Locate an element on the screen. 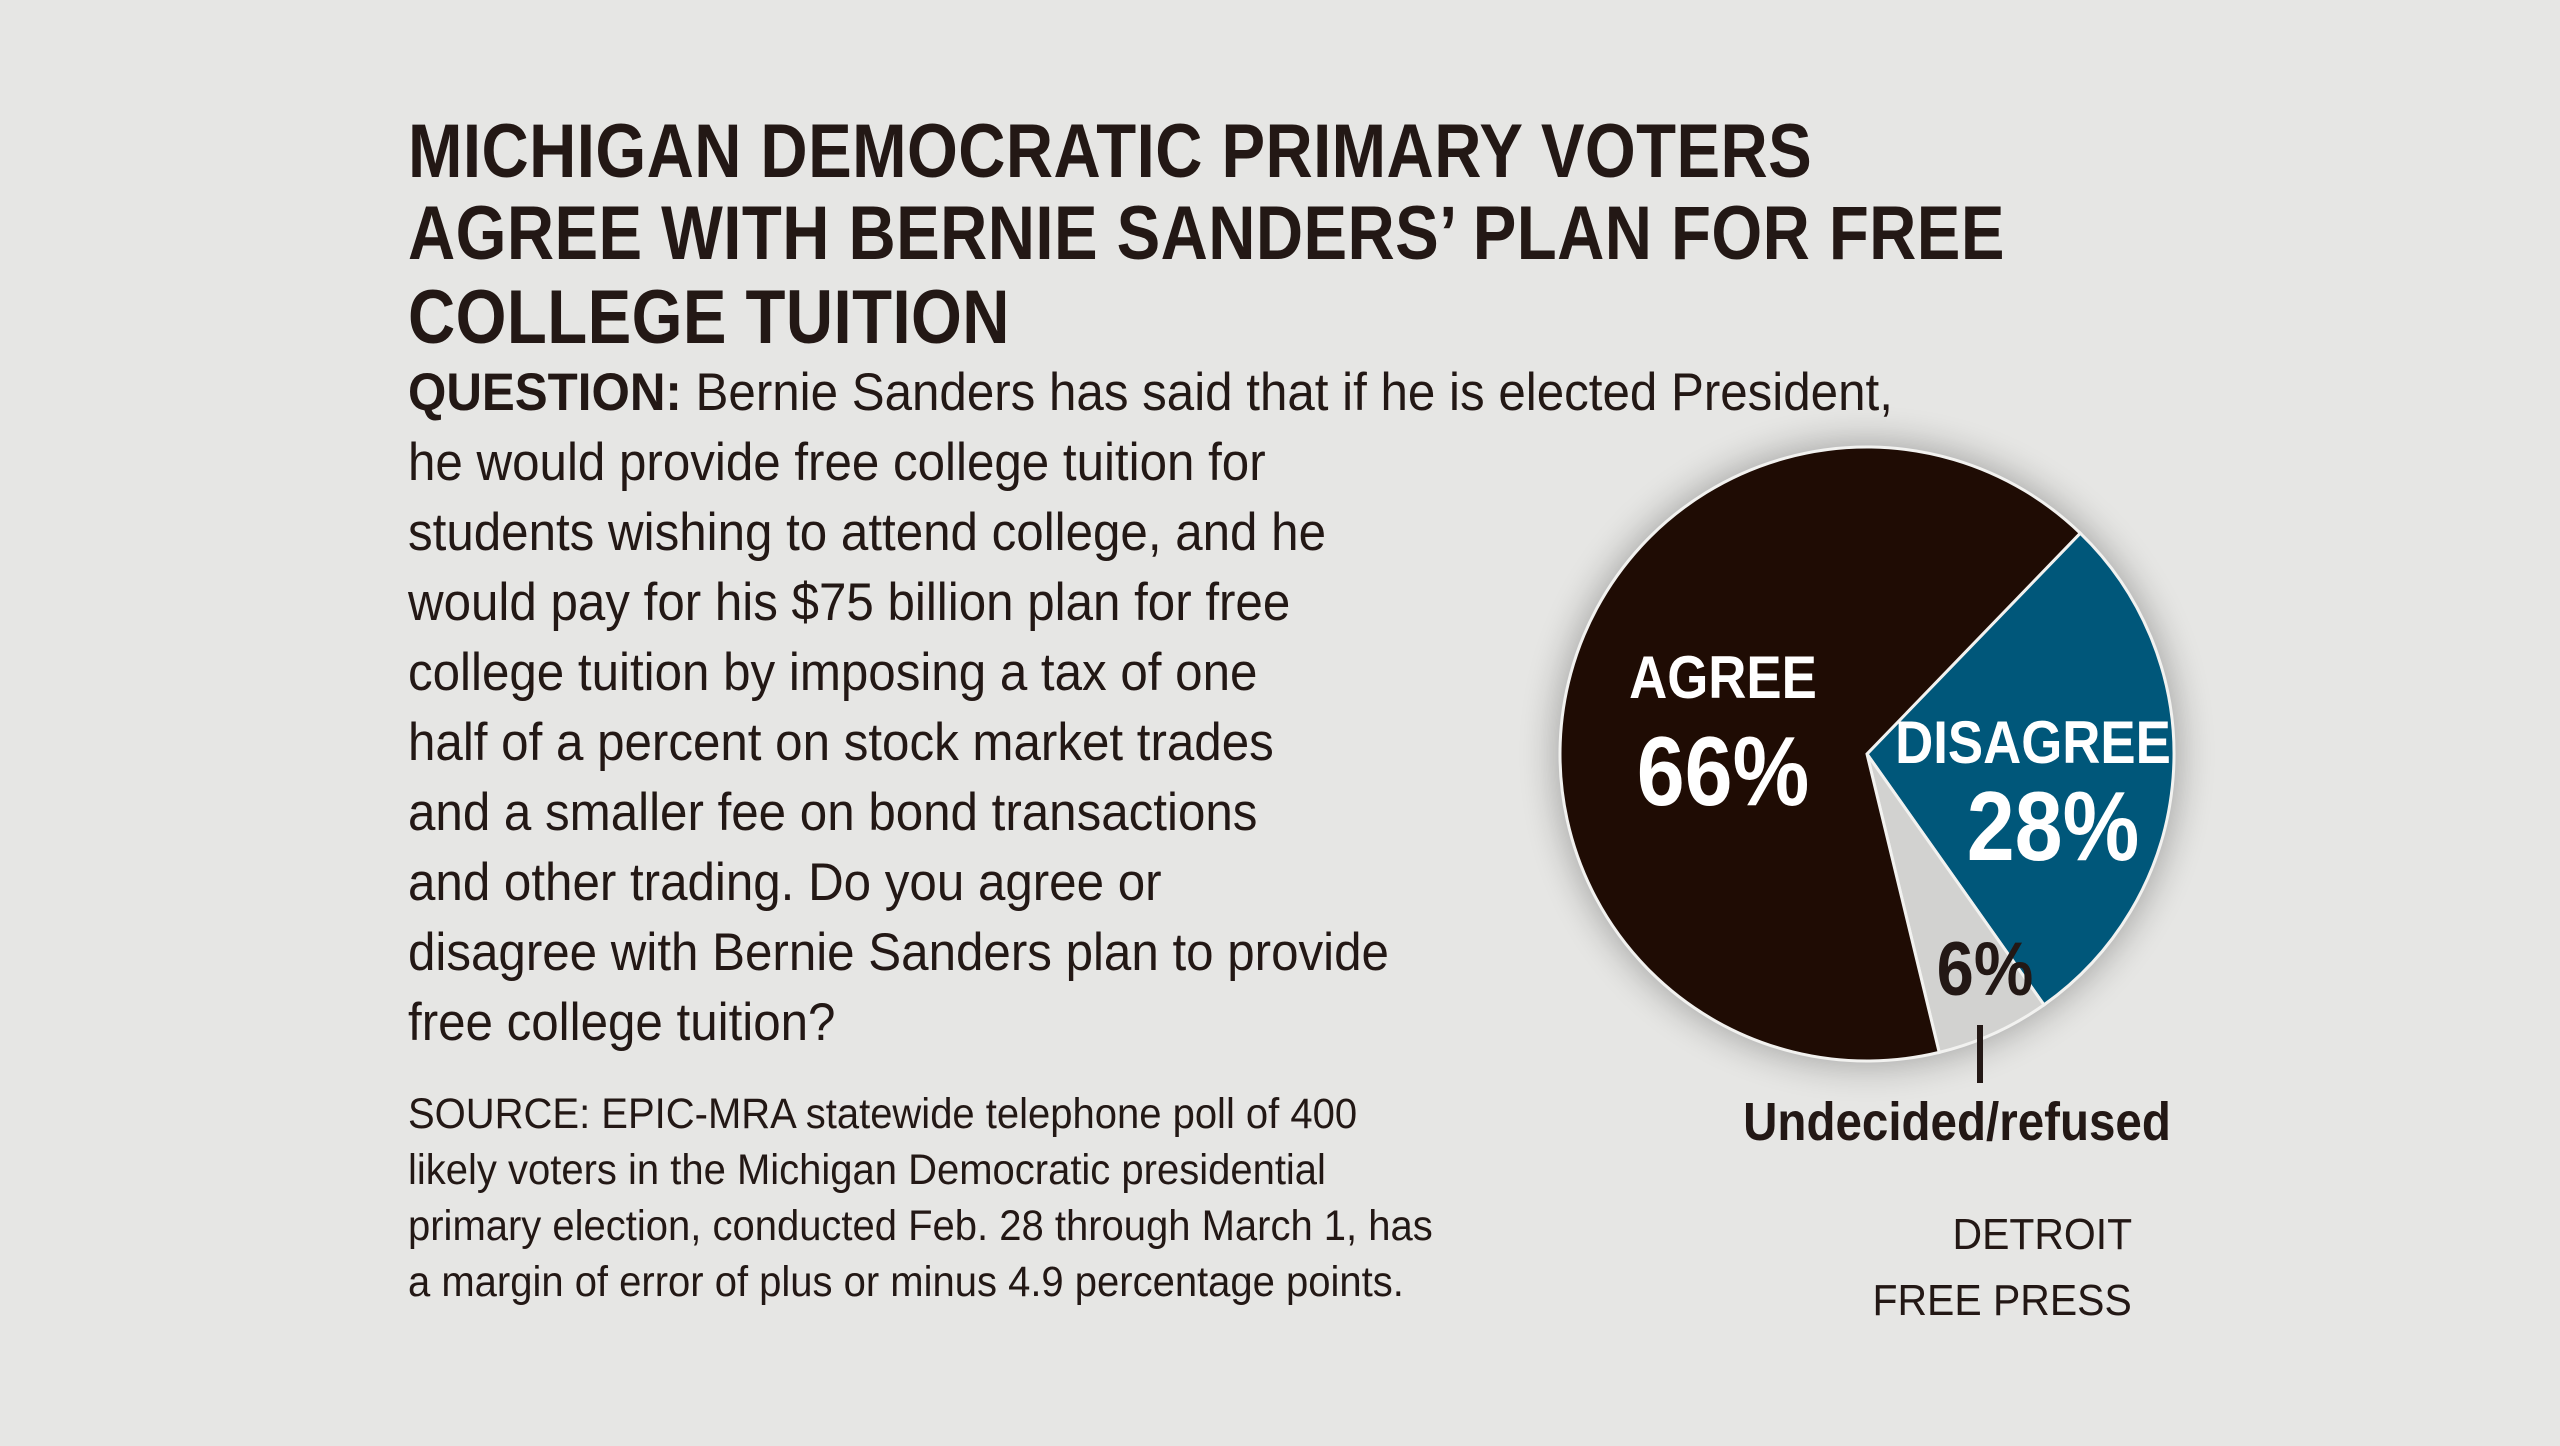  question-line: and a smaller fee on bond transactions is located at coordinates (833, 812).